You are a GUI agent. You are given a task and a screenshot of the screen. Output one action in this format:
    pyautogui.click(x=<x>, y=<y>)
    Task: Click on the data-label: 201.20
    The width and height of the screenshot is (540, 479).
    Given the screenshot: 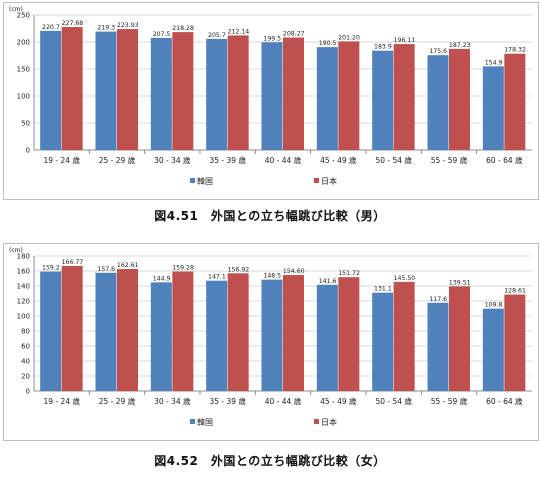 What is the action you would take?
    pyautogui.click(x=349, y=37)
    